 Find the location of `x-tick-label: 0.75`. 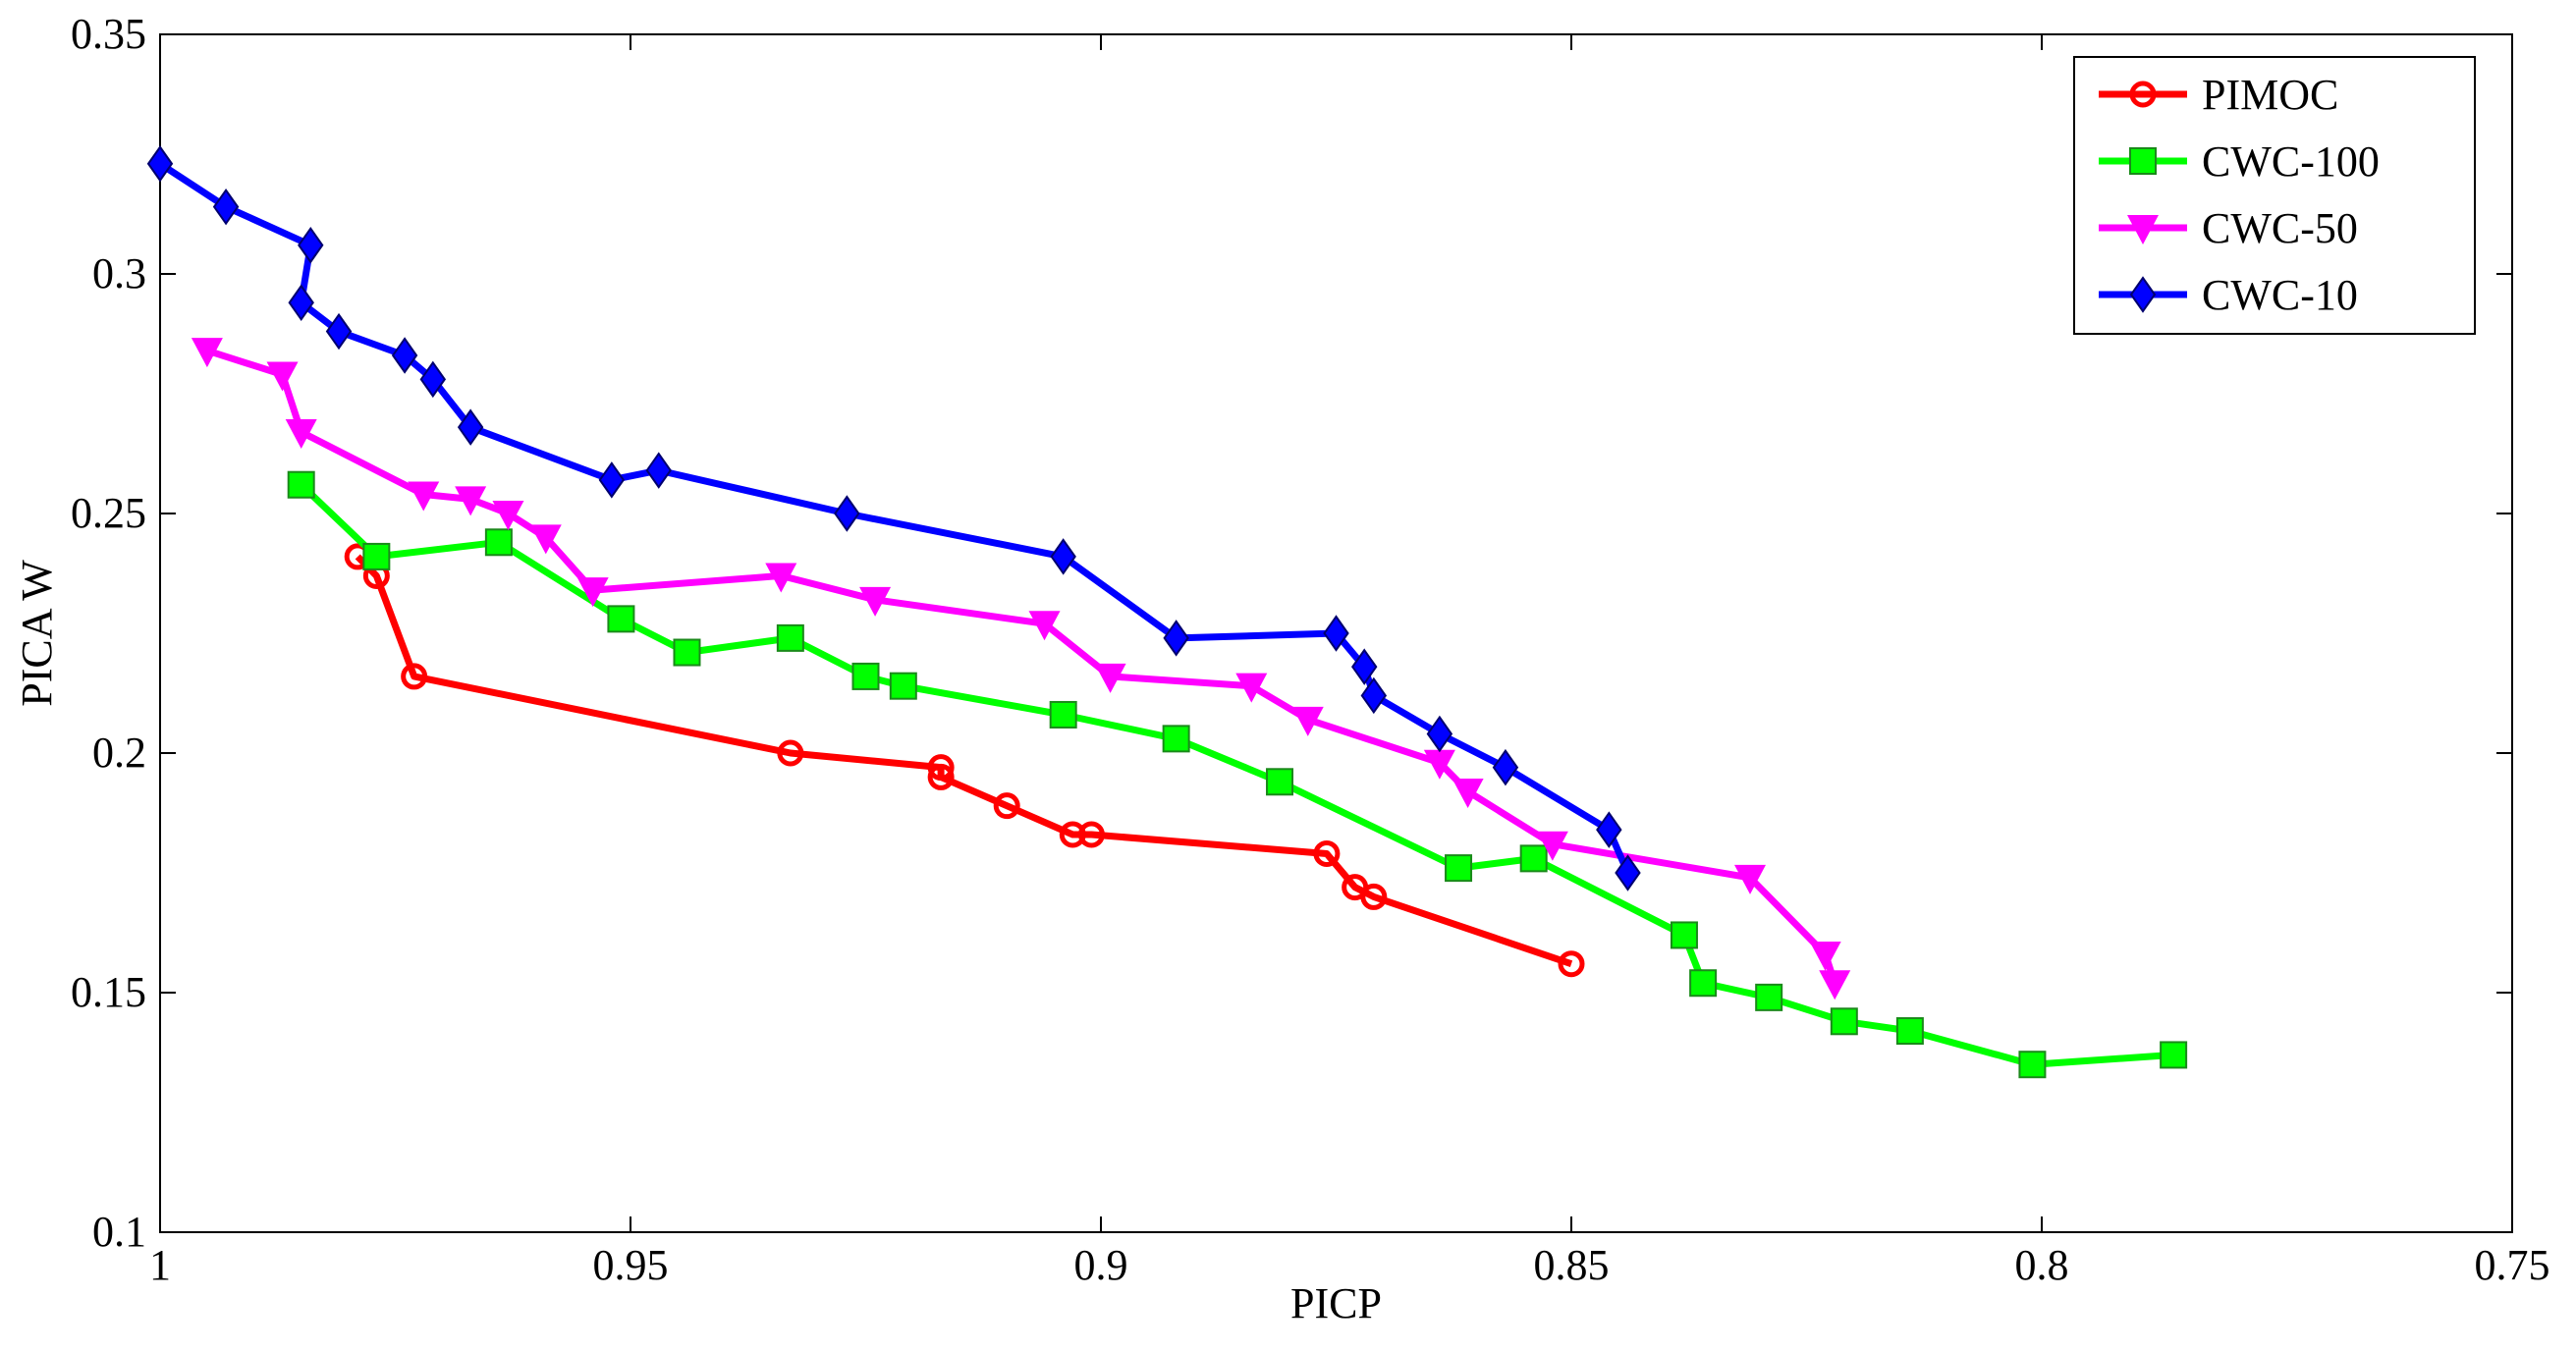

x-tick-label: 0.75 is located at coordinates (2513, 1265).